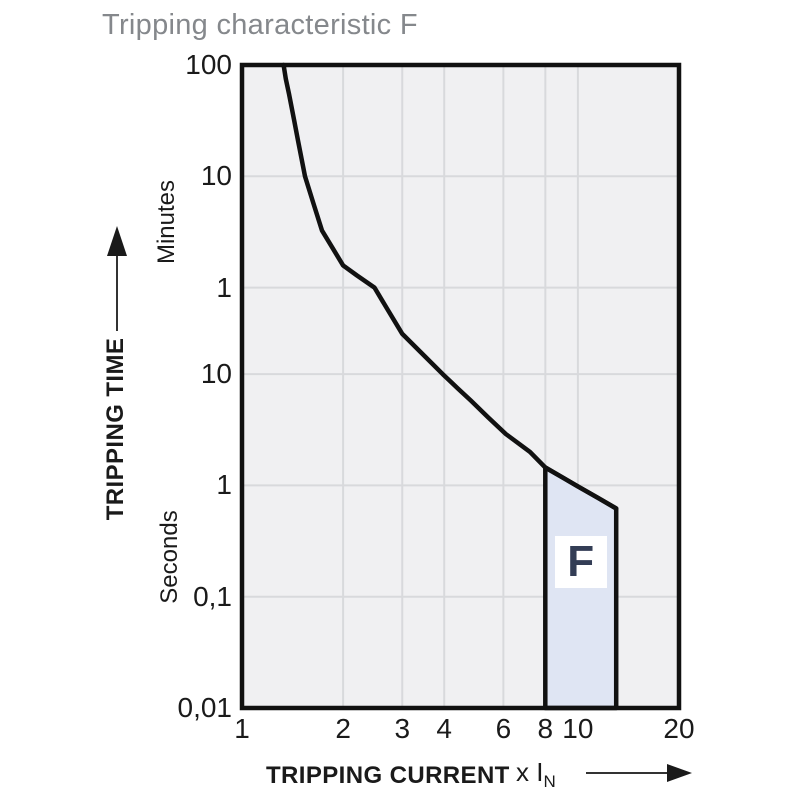 The width and height of the screenshot is (800, 800). What do you see at coordinates (549, 781) in the screenshot?
I see `x-axis-unit-subscript: N` at bounding box center [549, 781].